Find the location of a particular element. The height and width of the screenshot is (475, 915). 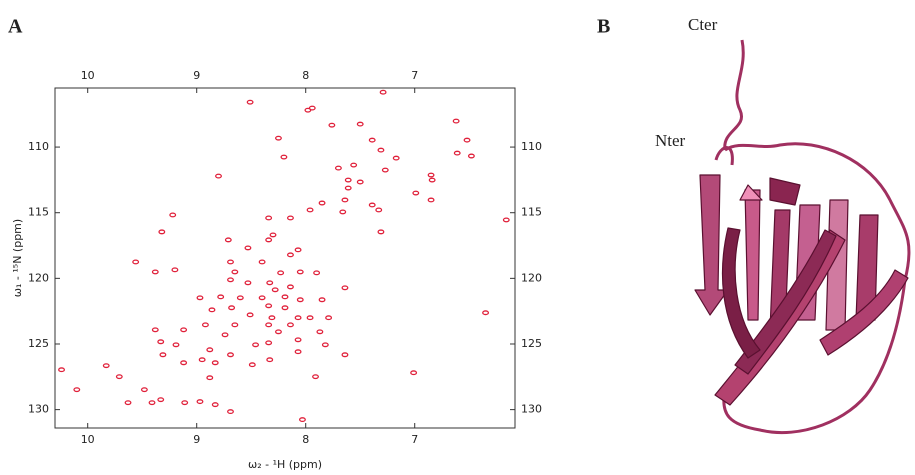

c-terminus-label: Cter is located at coordinates (703, 24).